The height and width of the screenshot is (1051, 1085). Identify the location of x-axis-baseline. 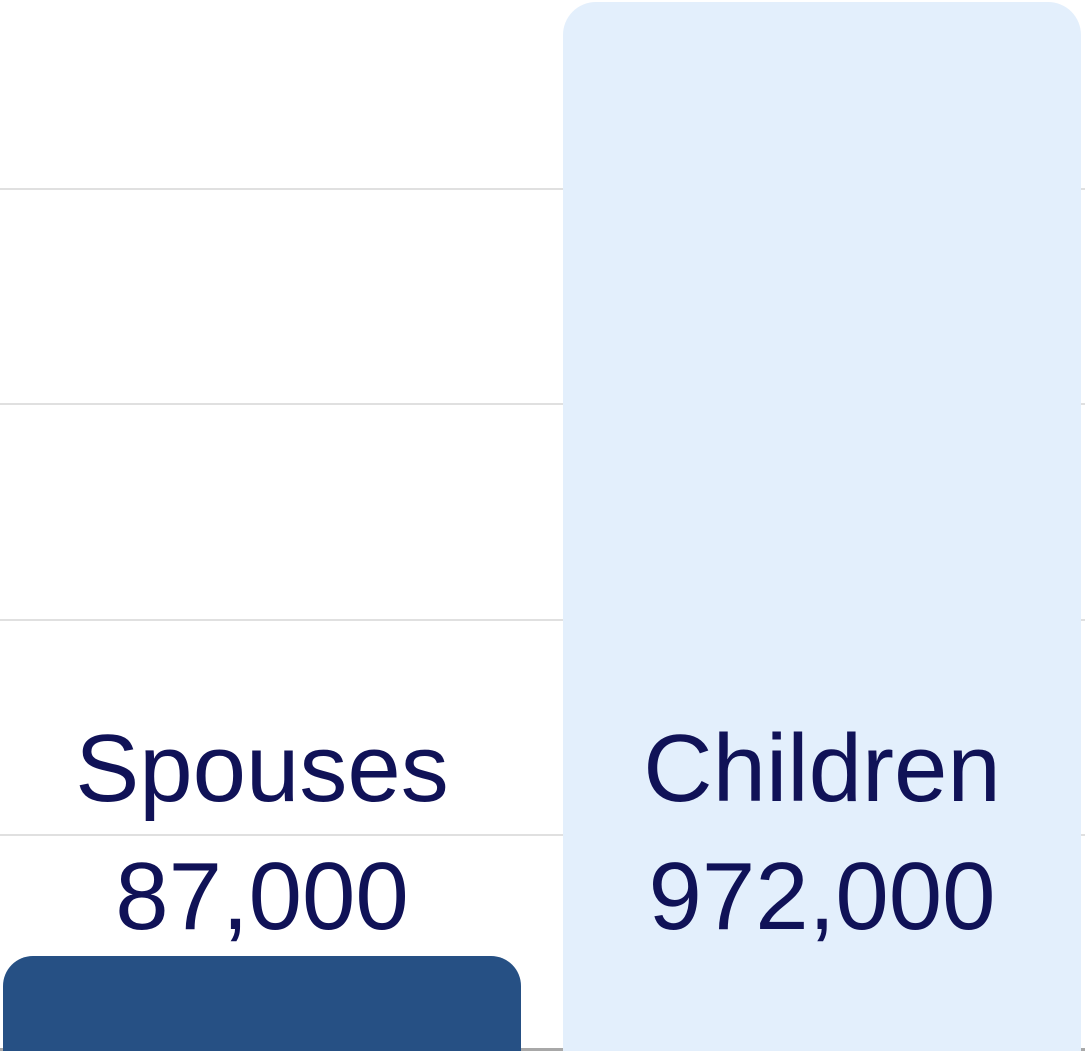
(542, 1049).